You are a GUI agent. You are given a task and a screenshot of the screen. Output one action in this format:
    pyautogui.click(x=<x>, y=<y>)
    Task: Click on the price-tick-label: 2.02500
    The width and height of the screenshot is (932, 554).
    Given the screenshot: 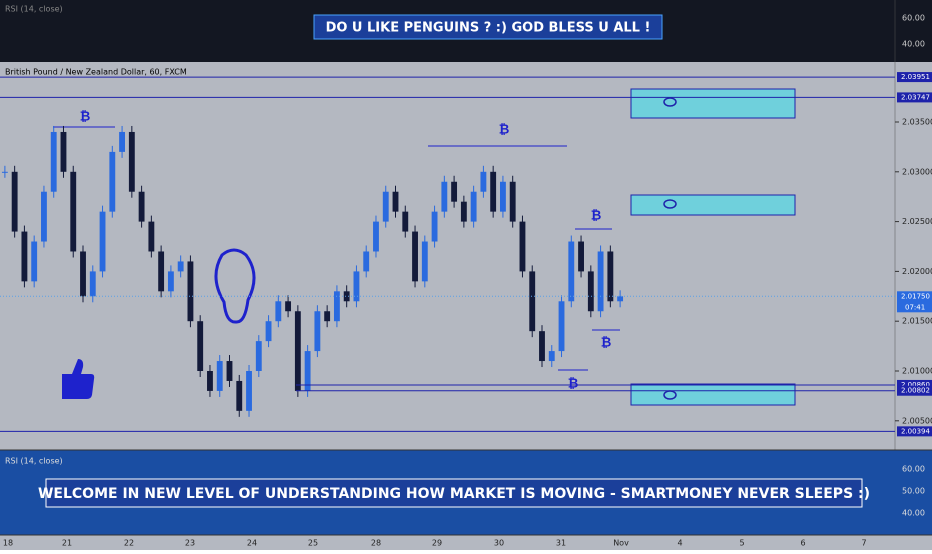 What is the action you would take?
    pyautogui.click(x=917, y=221)
    